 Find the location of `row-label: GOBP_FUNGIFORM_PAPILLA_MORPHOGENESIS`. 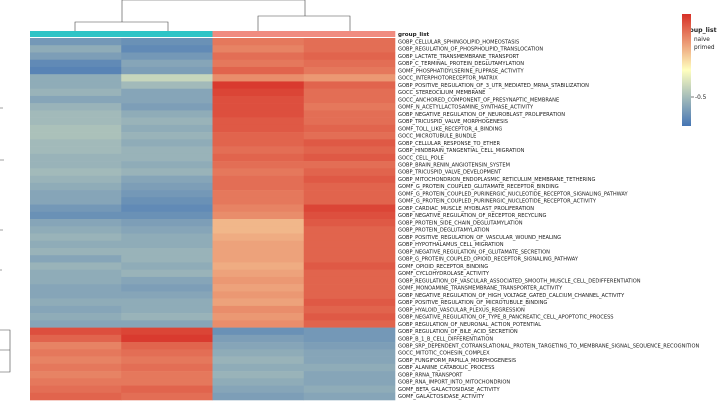

row-label: GOBP_FUNGIFORM_PAPILLA_MORPHOGENESIS is located at coordinates (457, 361).